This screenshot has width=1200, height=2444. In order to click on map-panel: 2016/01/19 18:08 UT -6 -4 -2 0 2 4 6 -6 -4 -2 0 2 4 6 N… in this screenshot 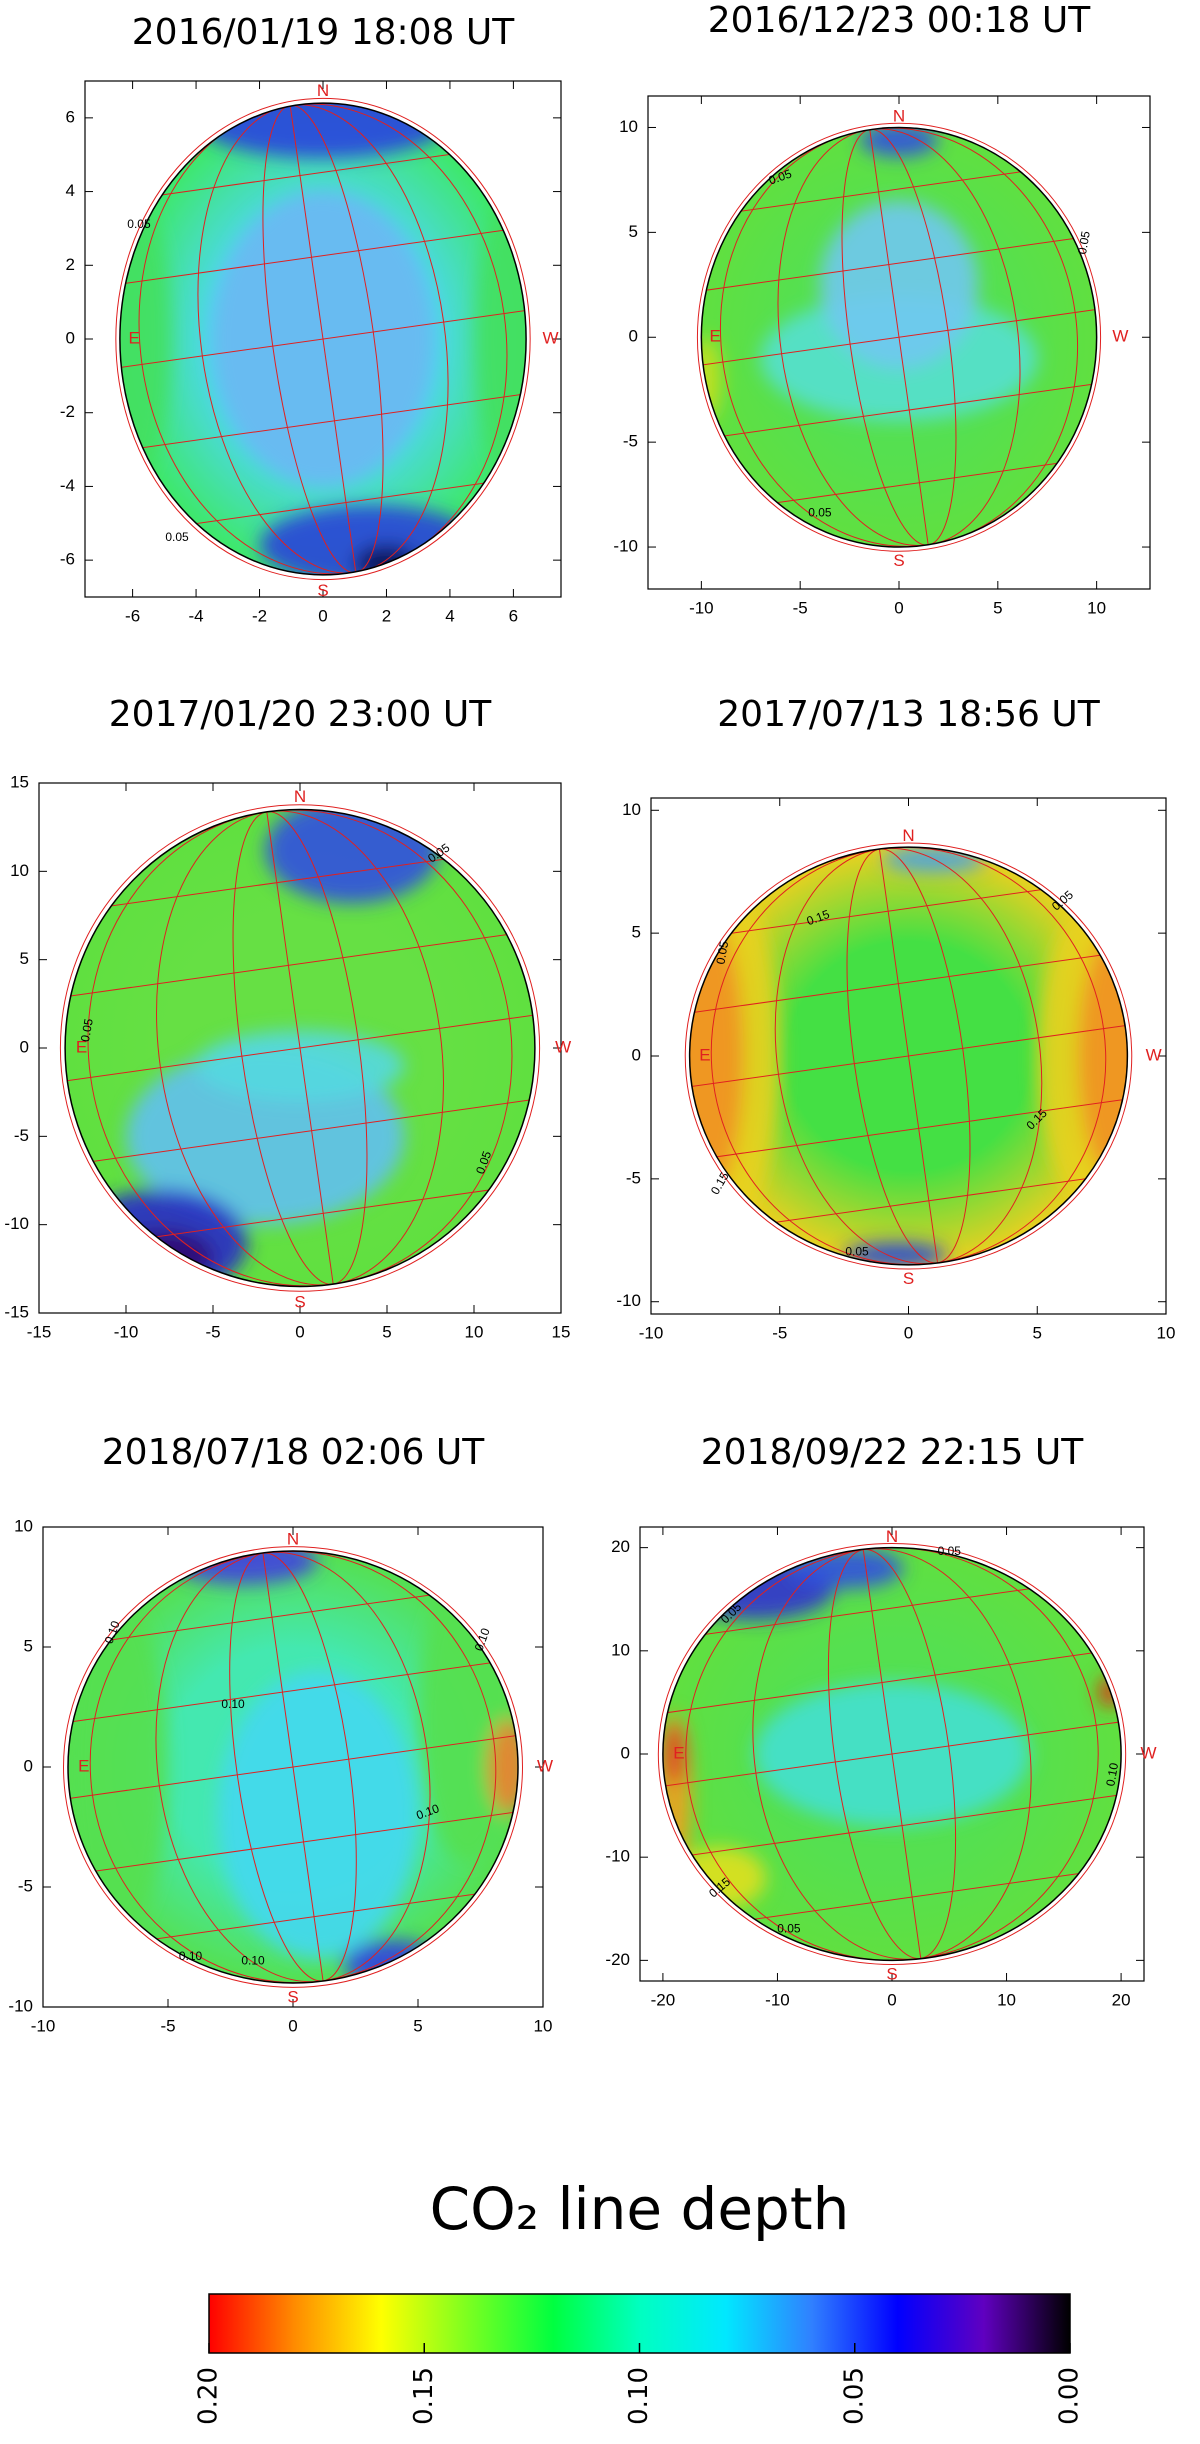, I will do `click(311, 318)`.